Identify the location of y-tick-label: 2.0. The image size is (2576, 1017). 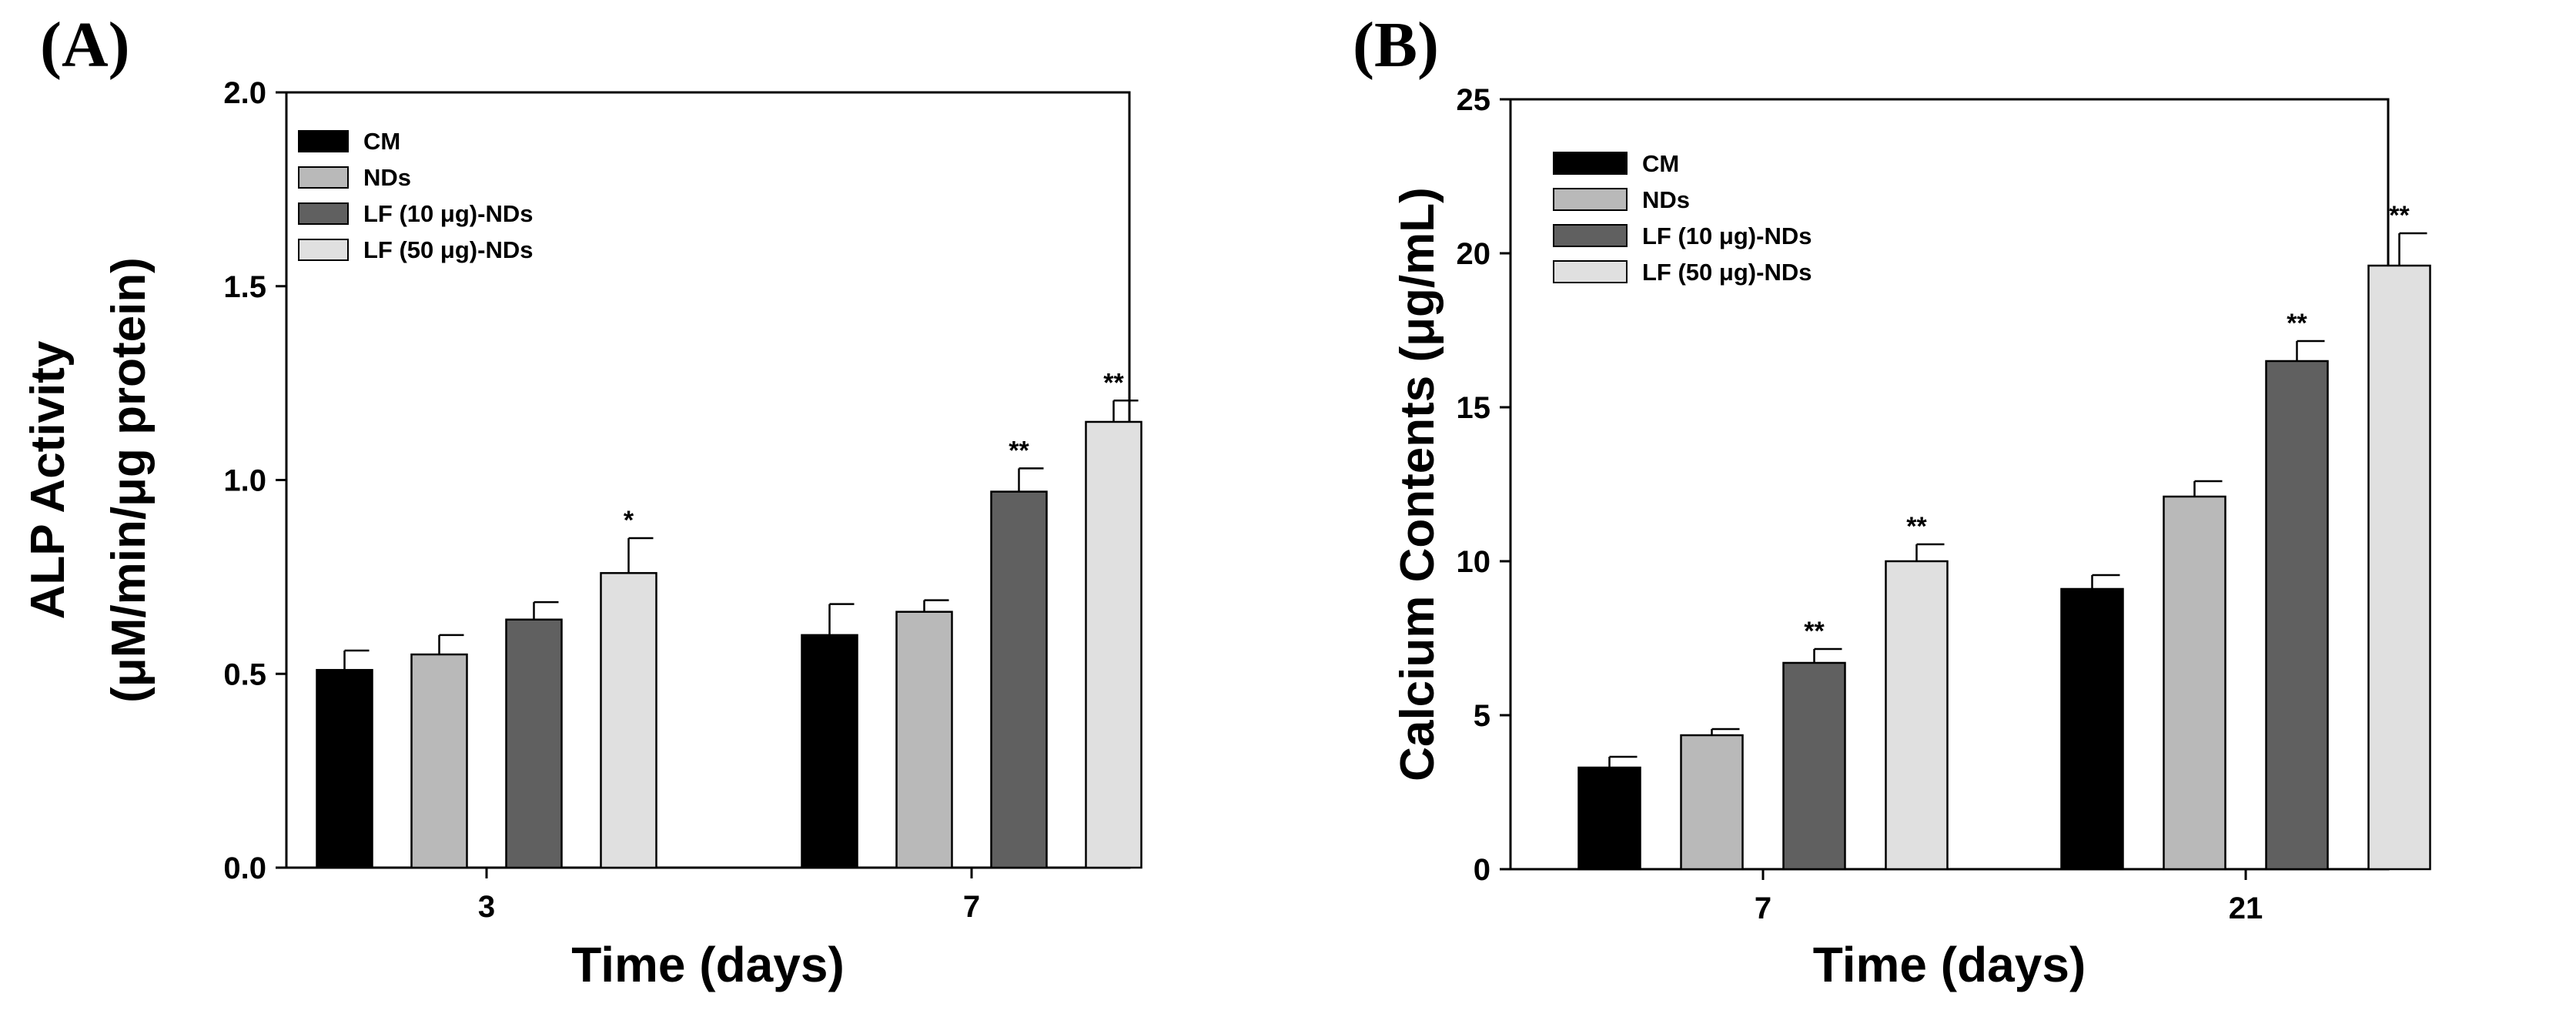
(245, 93).